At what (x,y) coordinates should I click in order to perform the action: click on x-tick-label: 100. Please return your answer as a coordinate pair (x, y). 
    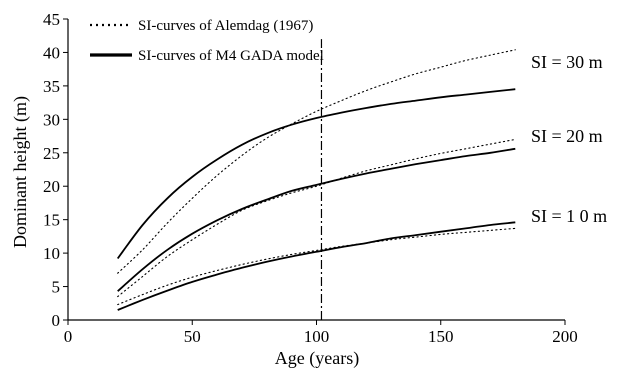
    Looking at the image, I should click on (317, 336).